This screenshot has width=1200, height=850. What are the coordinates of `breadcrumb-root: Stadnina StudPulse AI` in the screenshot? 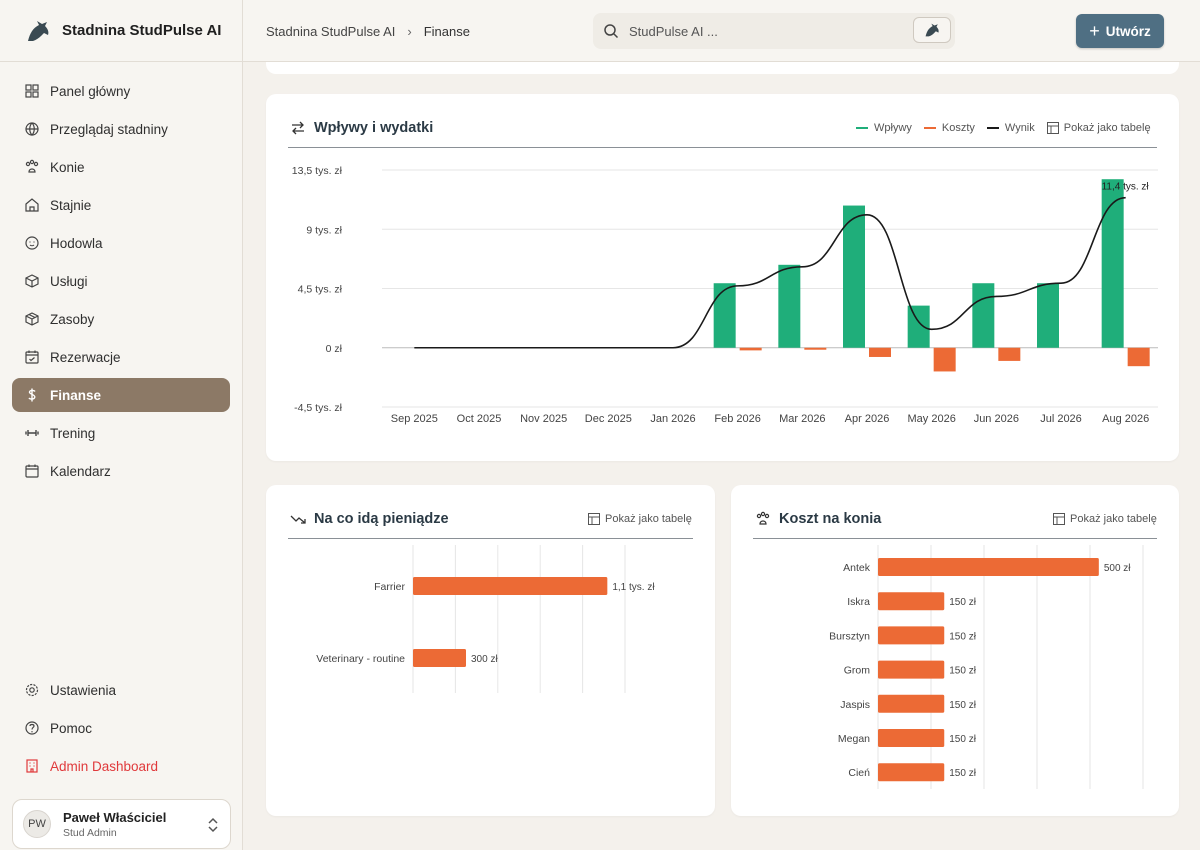 It's located at (331, 31).